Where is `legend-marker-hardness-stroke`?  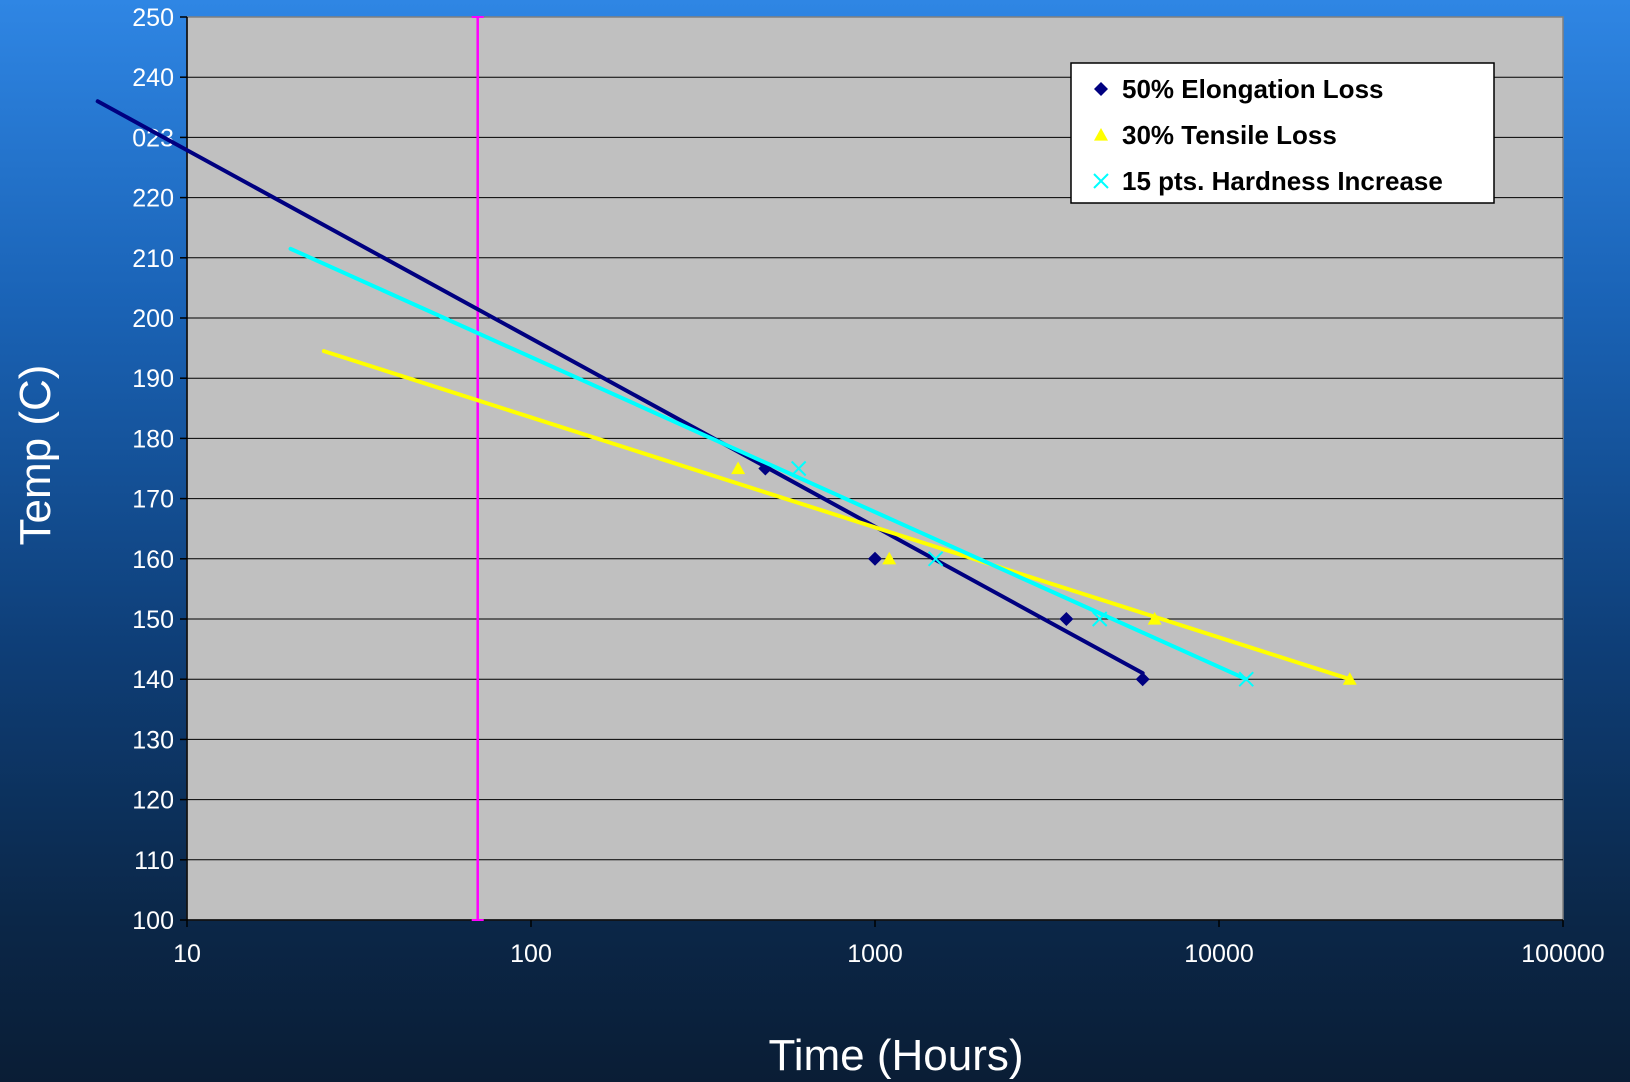 legend-marker-hardness-stroke is located at coordinates (1101, 181).